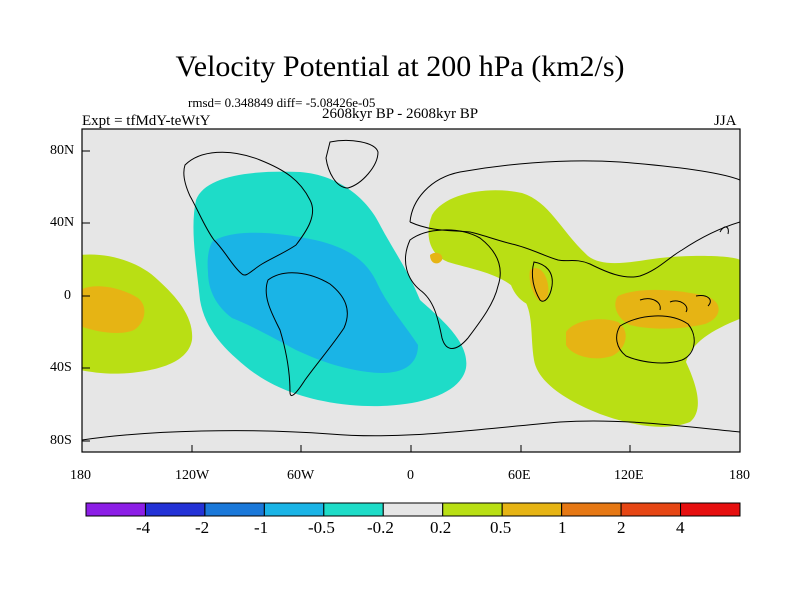 This screenshot has height=600, width=800. Describe the element at coordinates (146, 121) in the screenshot. I see `experiment-label: Expt = tfMdY-teWtY` at that location.